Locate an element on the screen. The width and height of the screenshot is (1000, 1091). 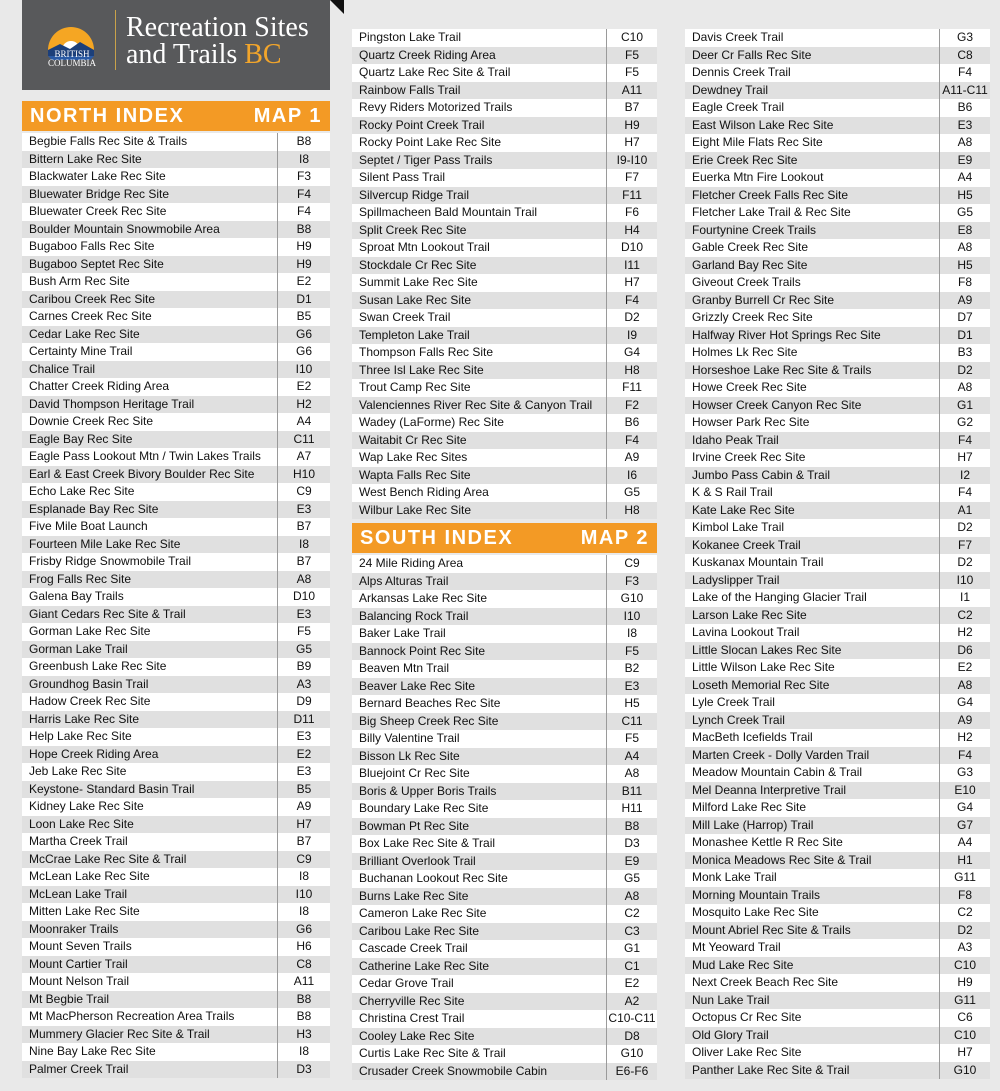
index-row: Caribou Creek Rec Site D1 is located at coordinates (176, 299).